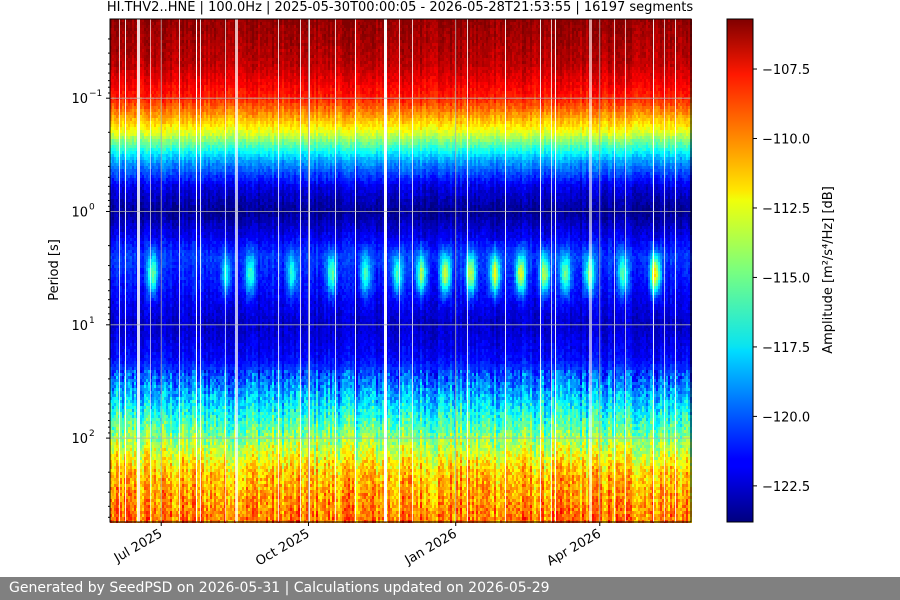 This screenshot has height=600, width=900. What do you see at coordinates (92, 208) in the screenshot?
I see `y-tick-exponent: 0` at bounding box center [92, 208].